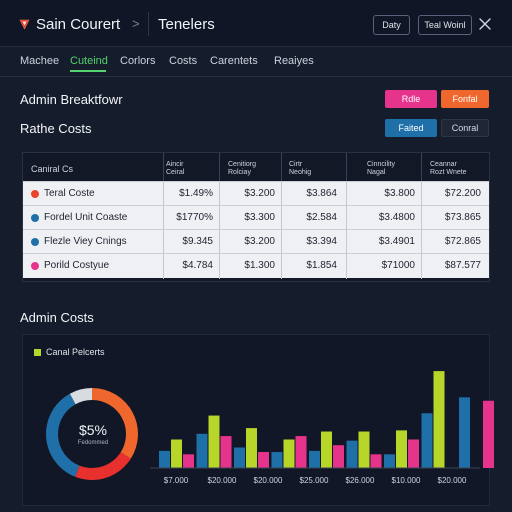 The height and width of the screenshot is (512, 512). I want to click on donut-center-caption: Fedommed, so click(93, 443).